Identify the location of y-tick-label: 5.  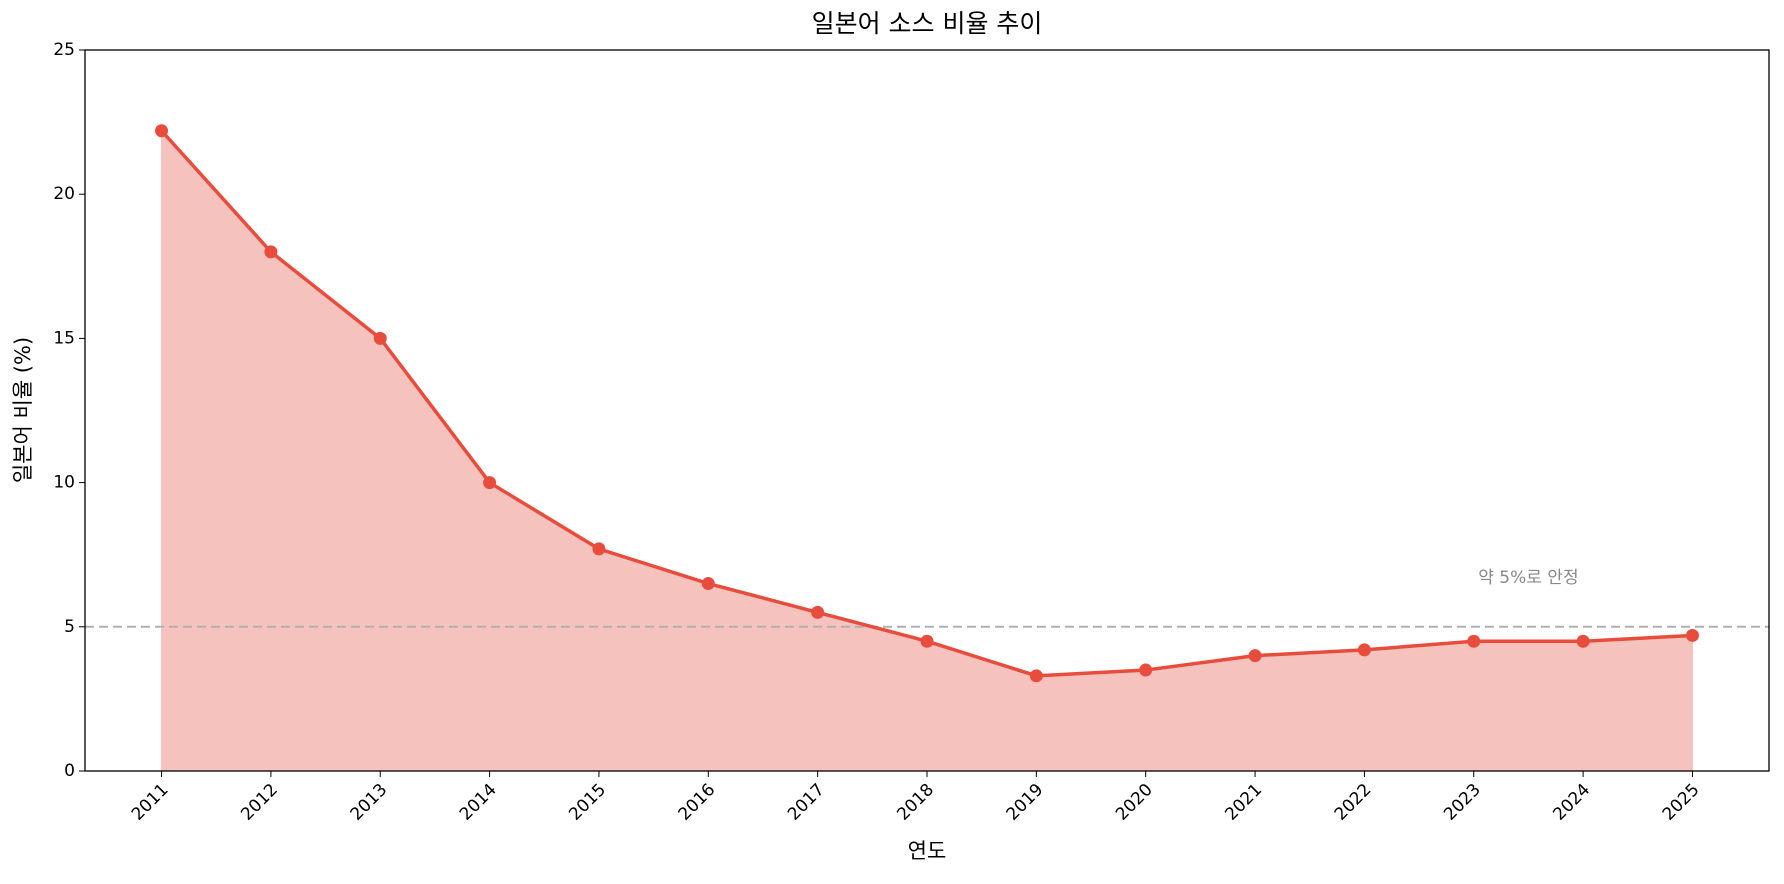
(69, 627).